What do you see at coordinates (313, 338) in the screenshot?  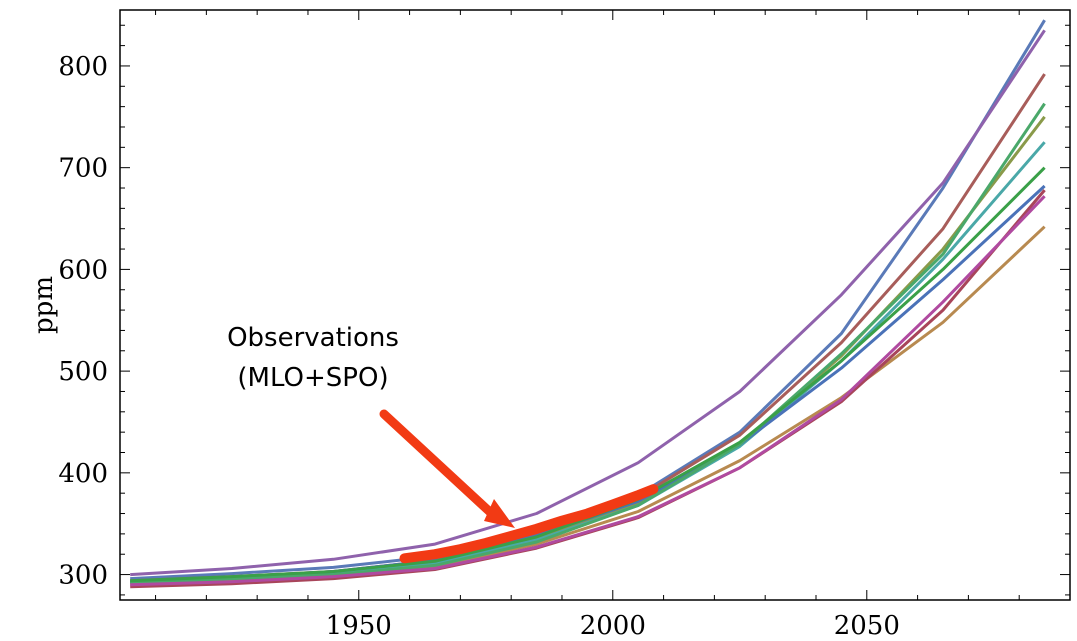 I see `annotation-line-1: Observations` at bounding box center [313, 338].